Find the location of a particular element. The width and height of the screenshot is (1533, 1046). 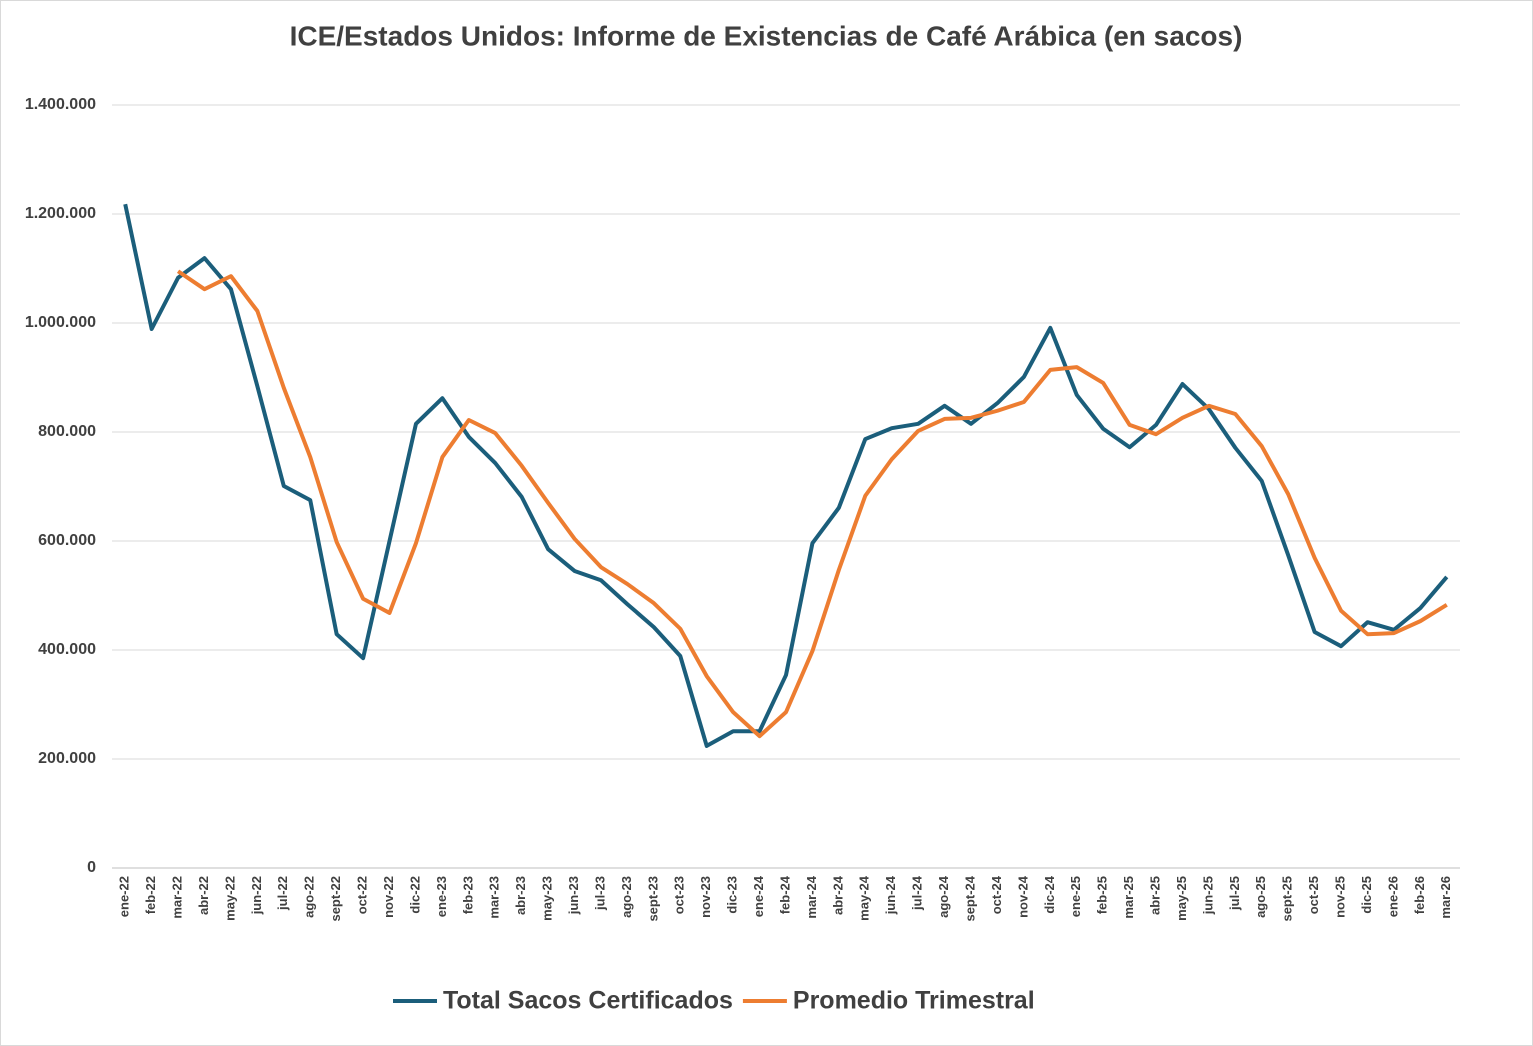

x-tick-label: dic-24 is located at coordinates (1049, 894).